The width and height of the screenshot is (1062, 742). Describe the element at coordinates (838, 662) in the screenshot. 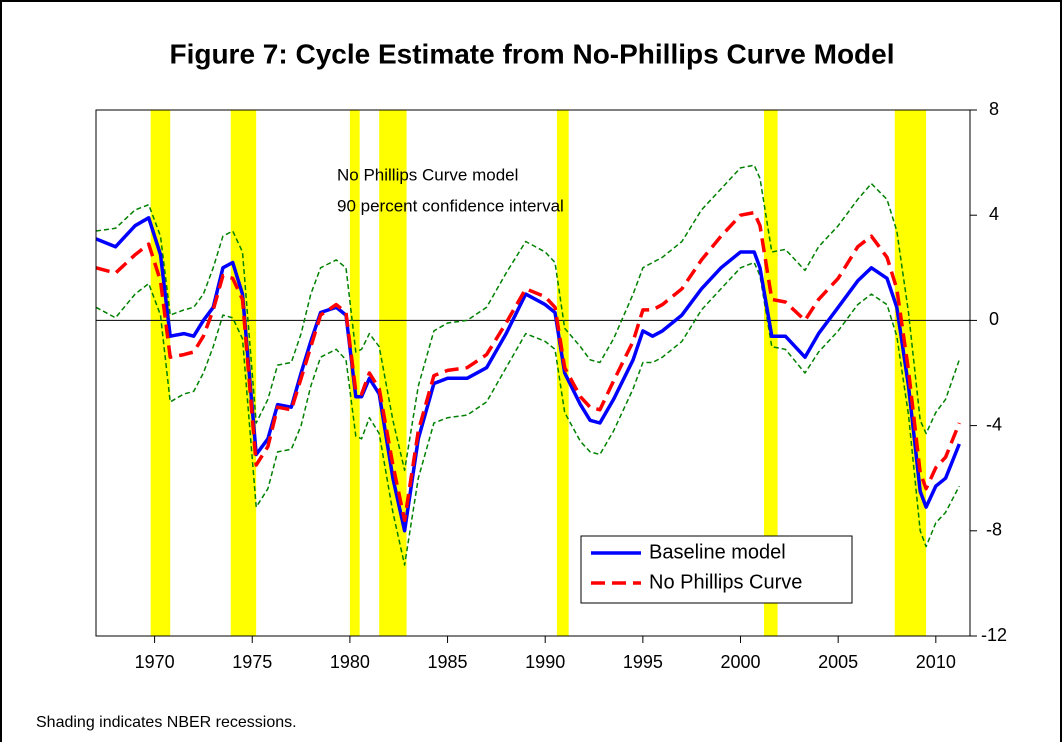

I see `x-tick-label: 2005` at that location.